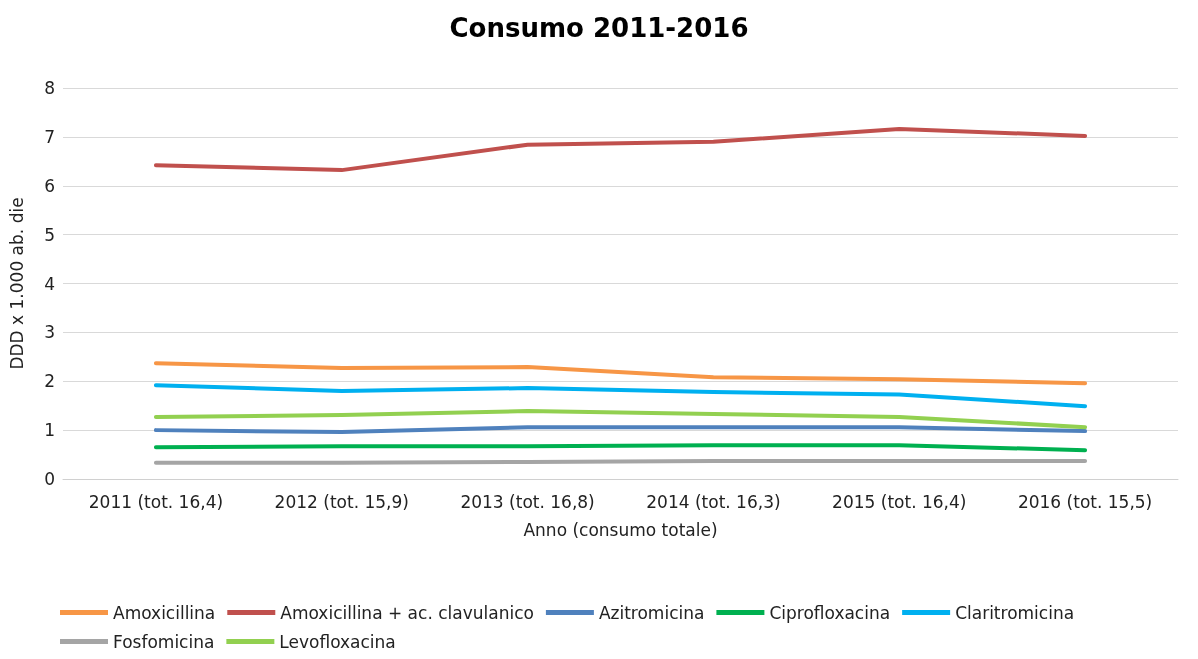 The width and height of the screenshot is (1198, 659). I want to click on x-tick-label: 2011 (tot. 16,4), so click(156, 501).